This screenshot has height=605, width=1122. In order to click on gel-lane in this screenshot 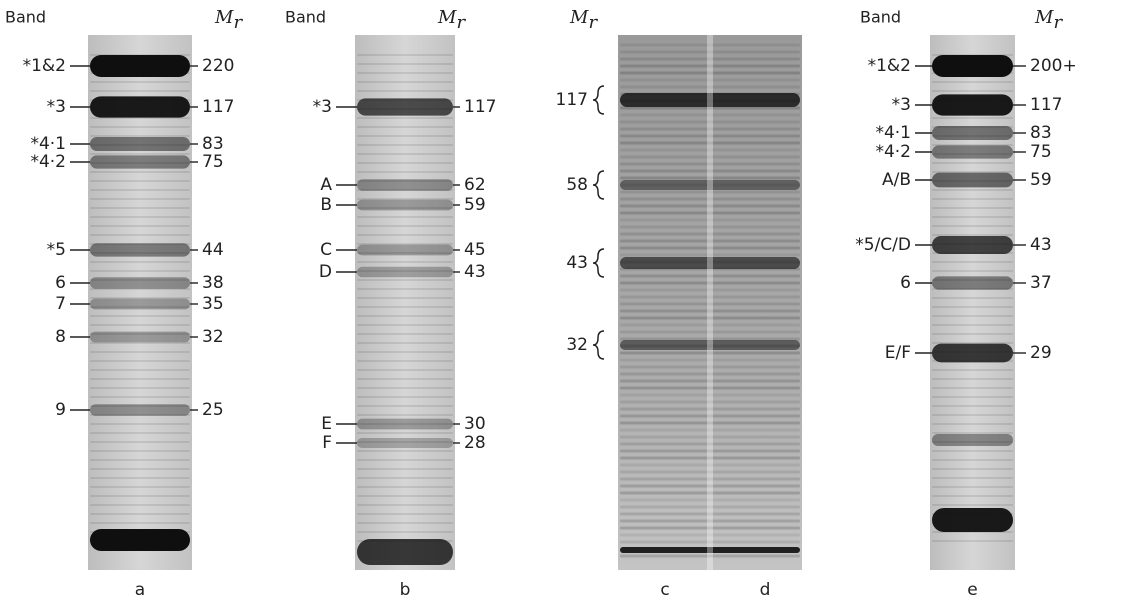, I will do `click(140, 302)`.